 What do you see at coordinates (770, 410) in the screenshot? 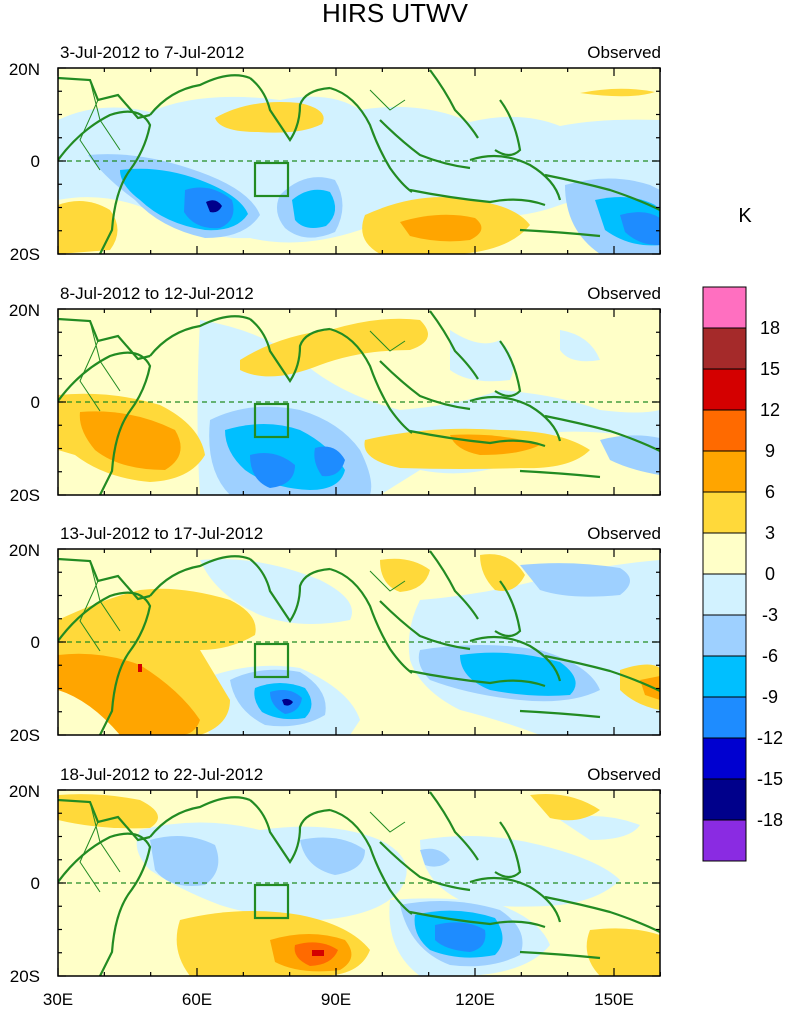
I see `colorbar-label: 12` at bounding box center [770, 410].